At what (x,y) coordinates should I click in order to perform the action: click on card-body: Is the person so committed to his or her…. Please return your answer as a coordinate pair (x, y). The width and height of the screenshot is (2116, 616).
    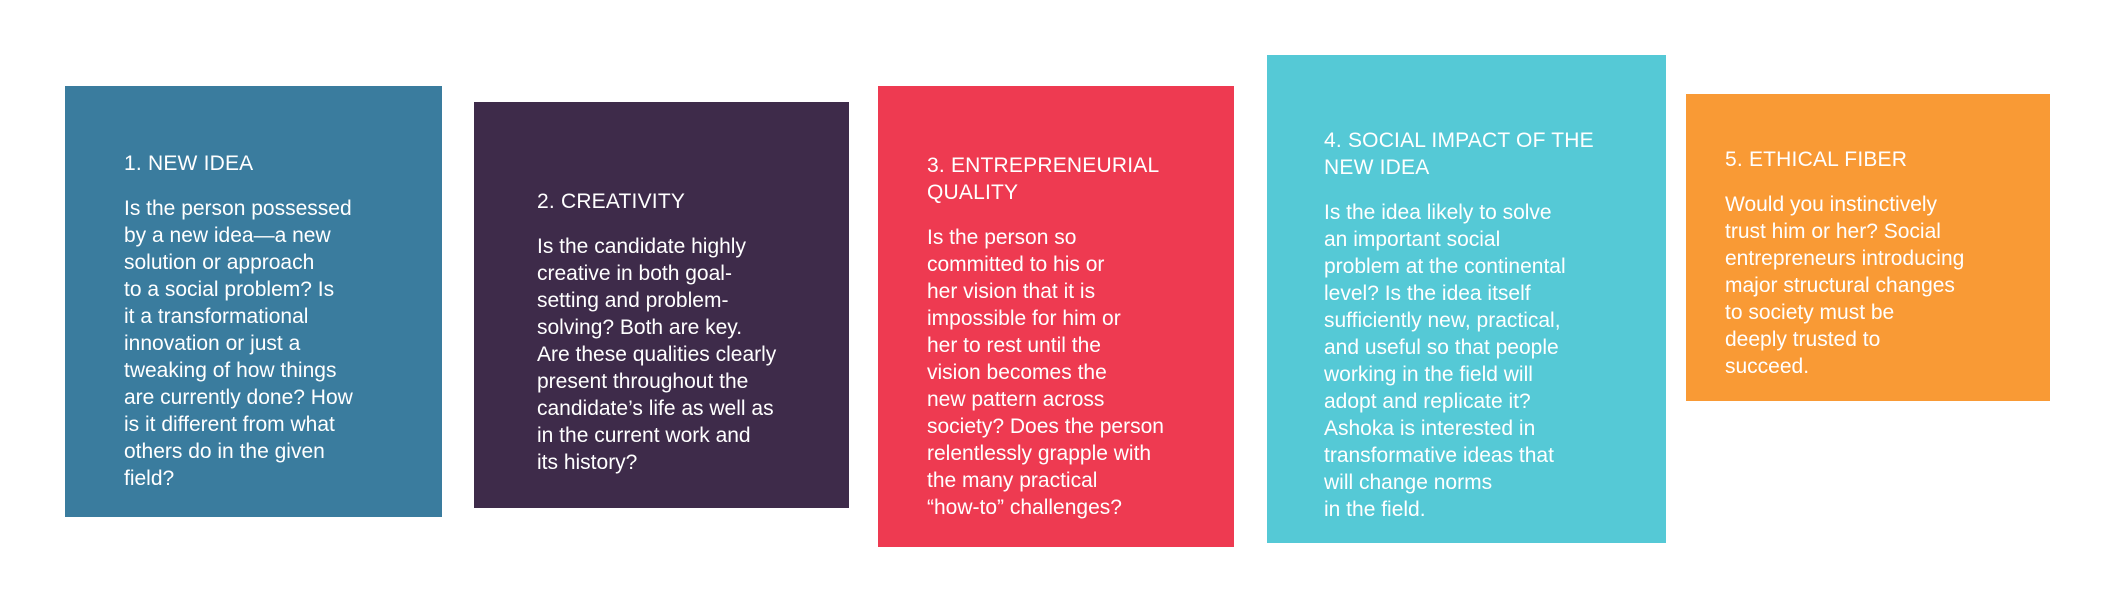
    Looking at the image, I should click on (1045, 372).